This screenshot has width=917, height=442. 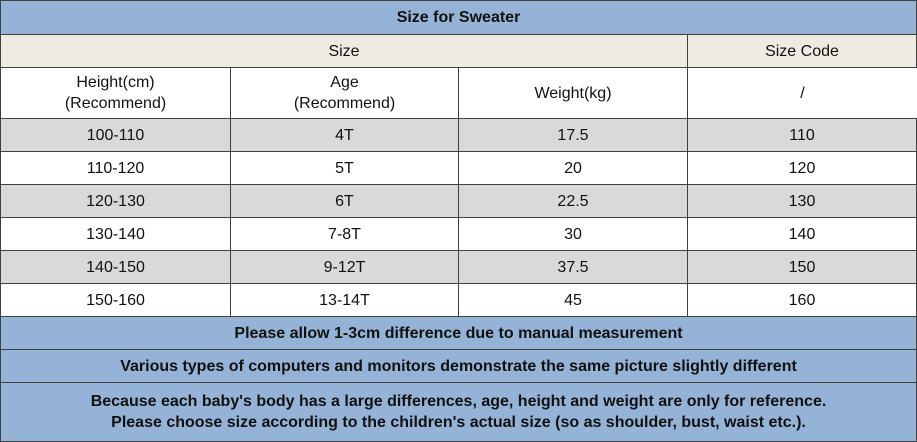 I want to click on column-header: /, so click(x=802, y=93).